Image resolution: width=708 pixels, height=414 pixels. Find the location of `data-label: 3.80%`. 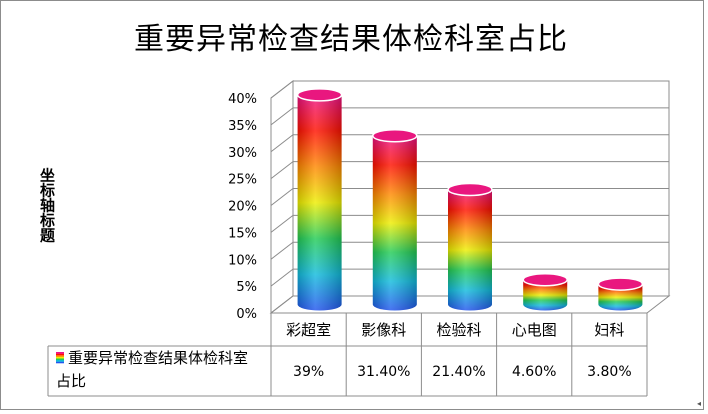

data-label: 3.80% is located at coordinates (609, 372).